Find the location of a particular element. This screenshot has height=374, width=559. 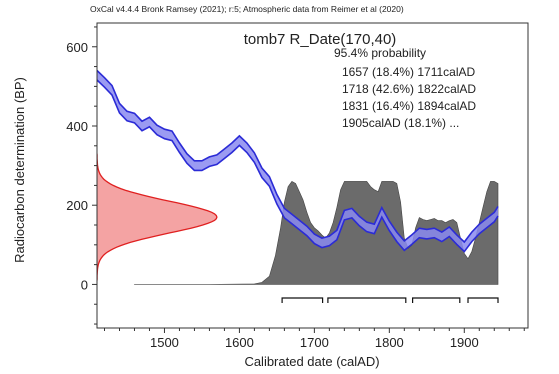

radiocarbon-date-outline is located at coordinates (157, 217).